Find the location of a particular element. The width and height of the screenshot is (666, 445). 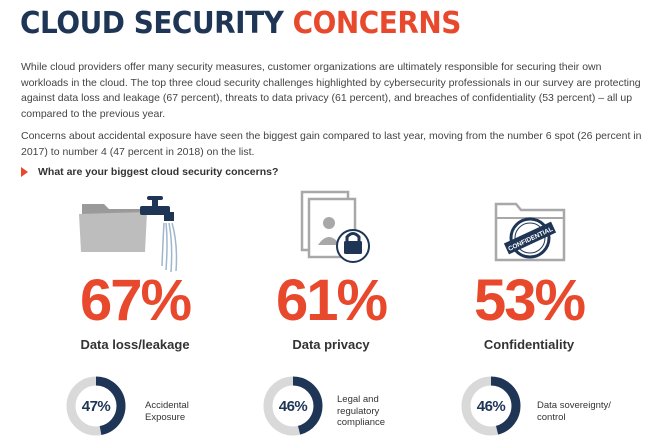

donut-label-data-sovereignty: Data sovereignty/ control is located at coordinates (574, 411).